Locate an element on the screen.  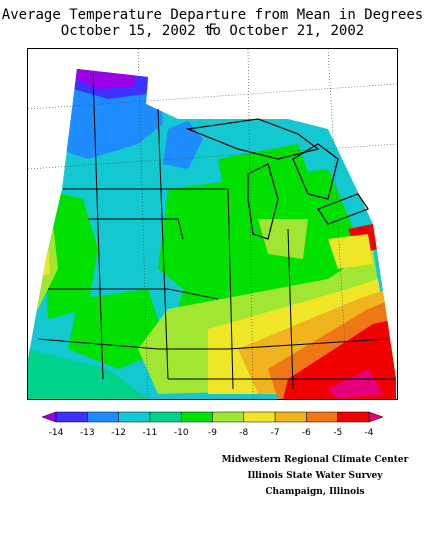
color-legend: -14-13-12-11-10-9-8-7-6-5-4-3 is located at coordinates (222, 430).